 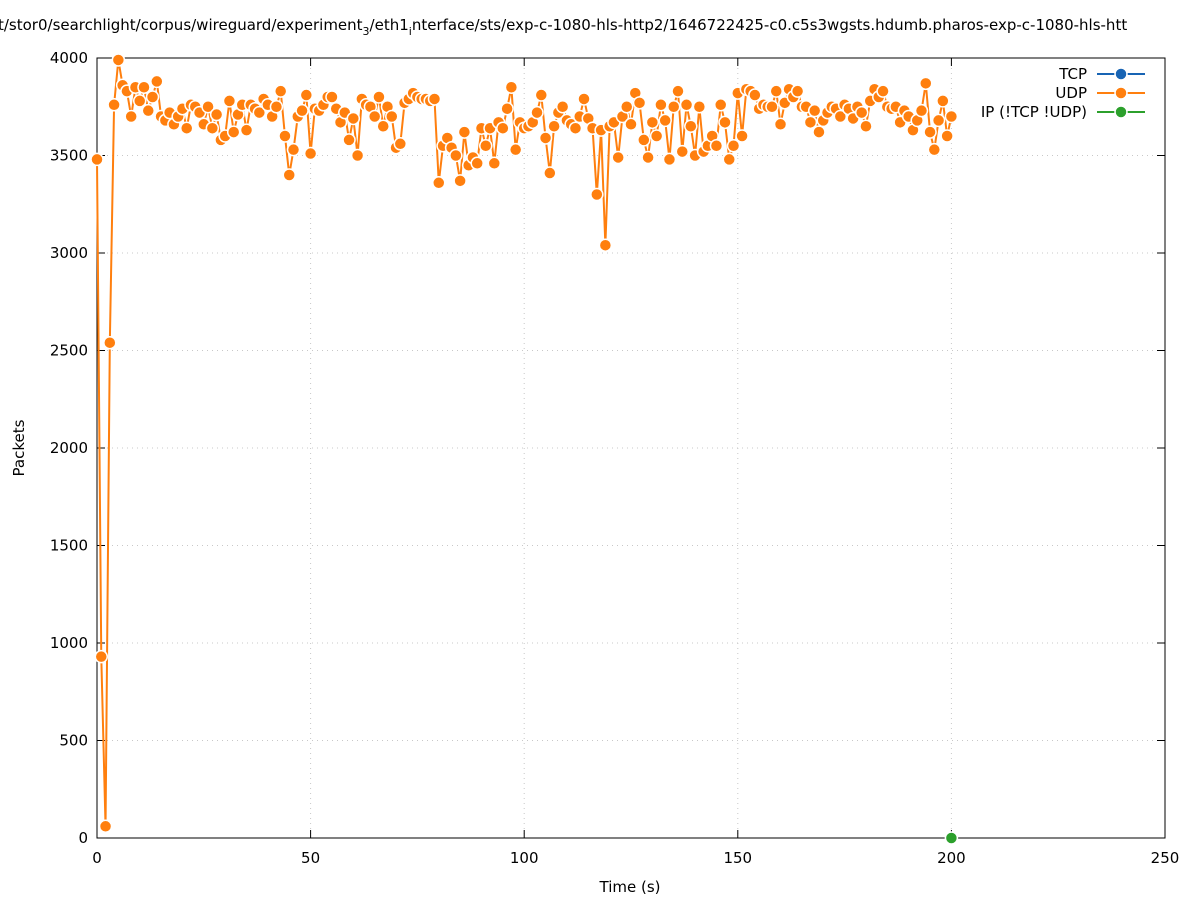 I want to click on legend-label: TCP, so click(x=1072, y=74).